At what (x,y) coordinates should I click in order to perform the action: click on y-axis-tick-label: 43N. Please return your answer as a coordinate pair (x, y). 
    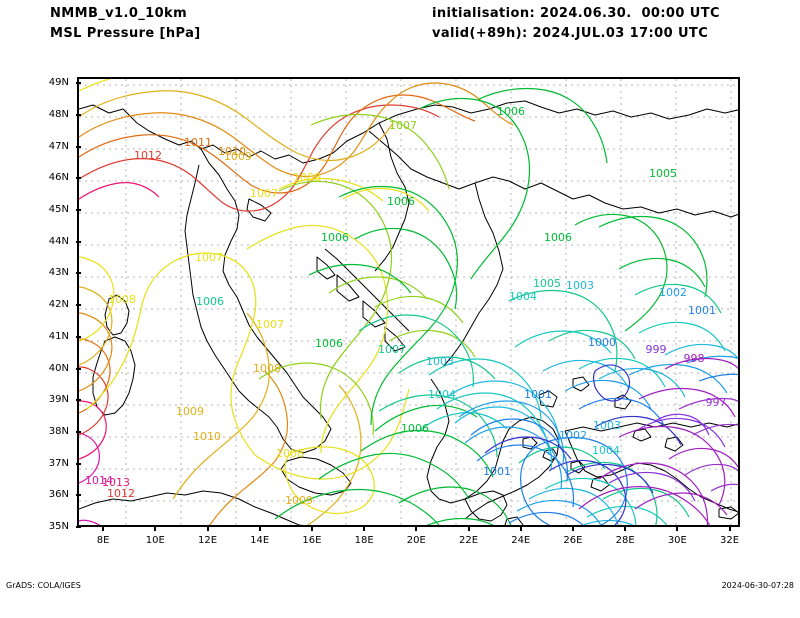
    Looking at the image, I should click on (58, 273).